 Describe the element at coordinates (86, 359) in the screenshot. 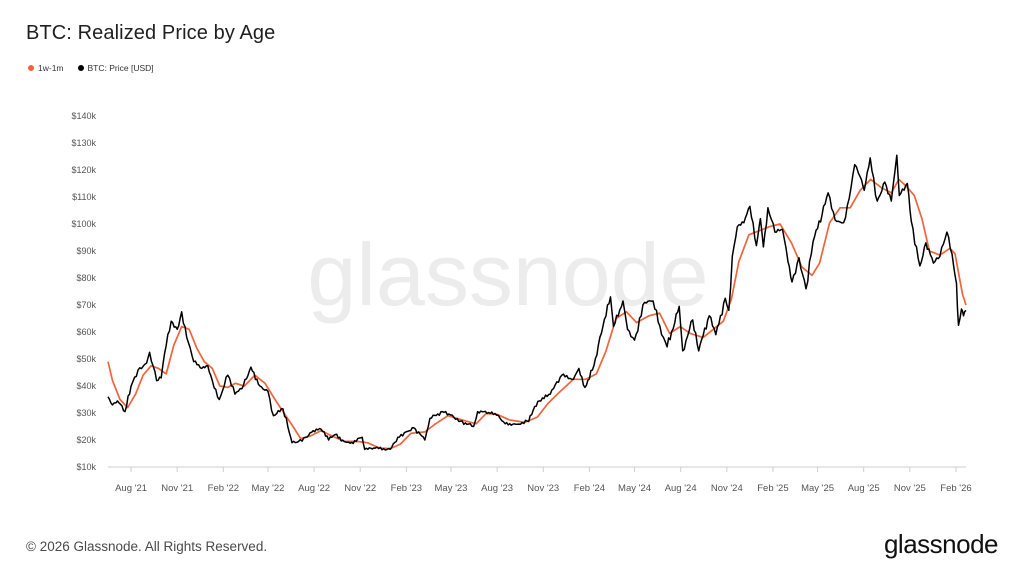

I see `y-tick-label: $50k` at that location.